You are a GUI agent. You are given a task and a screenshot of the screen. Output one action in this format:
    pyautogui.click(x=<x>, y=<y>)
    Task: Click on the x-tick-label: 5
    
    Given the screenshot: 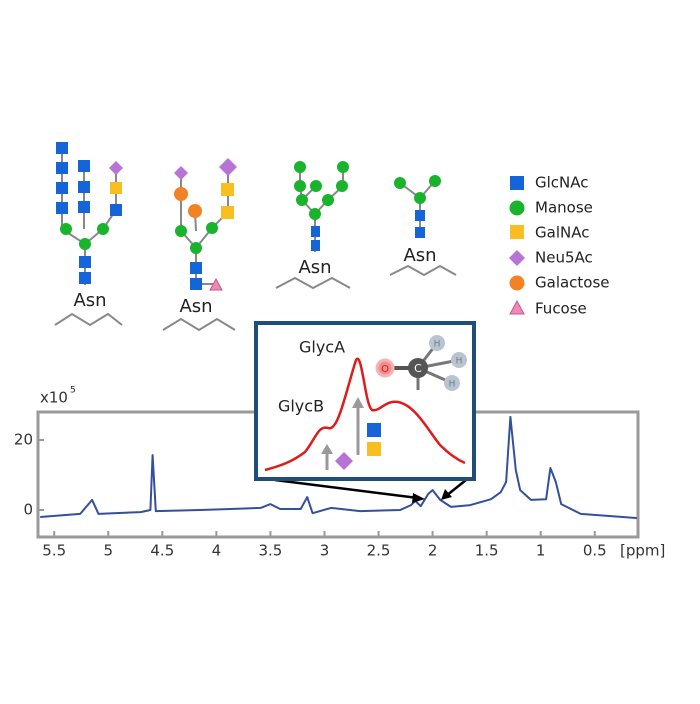 What is the action you would take?
    pyautogui.click(x=108, y=551)
    